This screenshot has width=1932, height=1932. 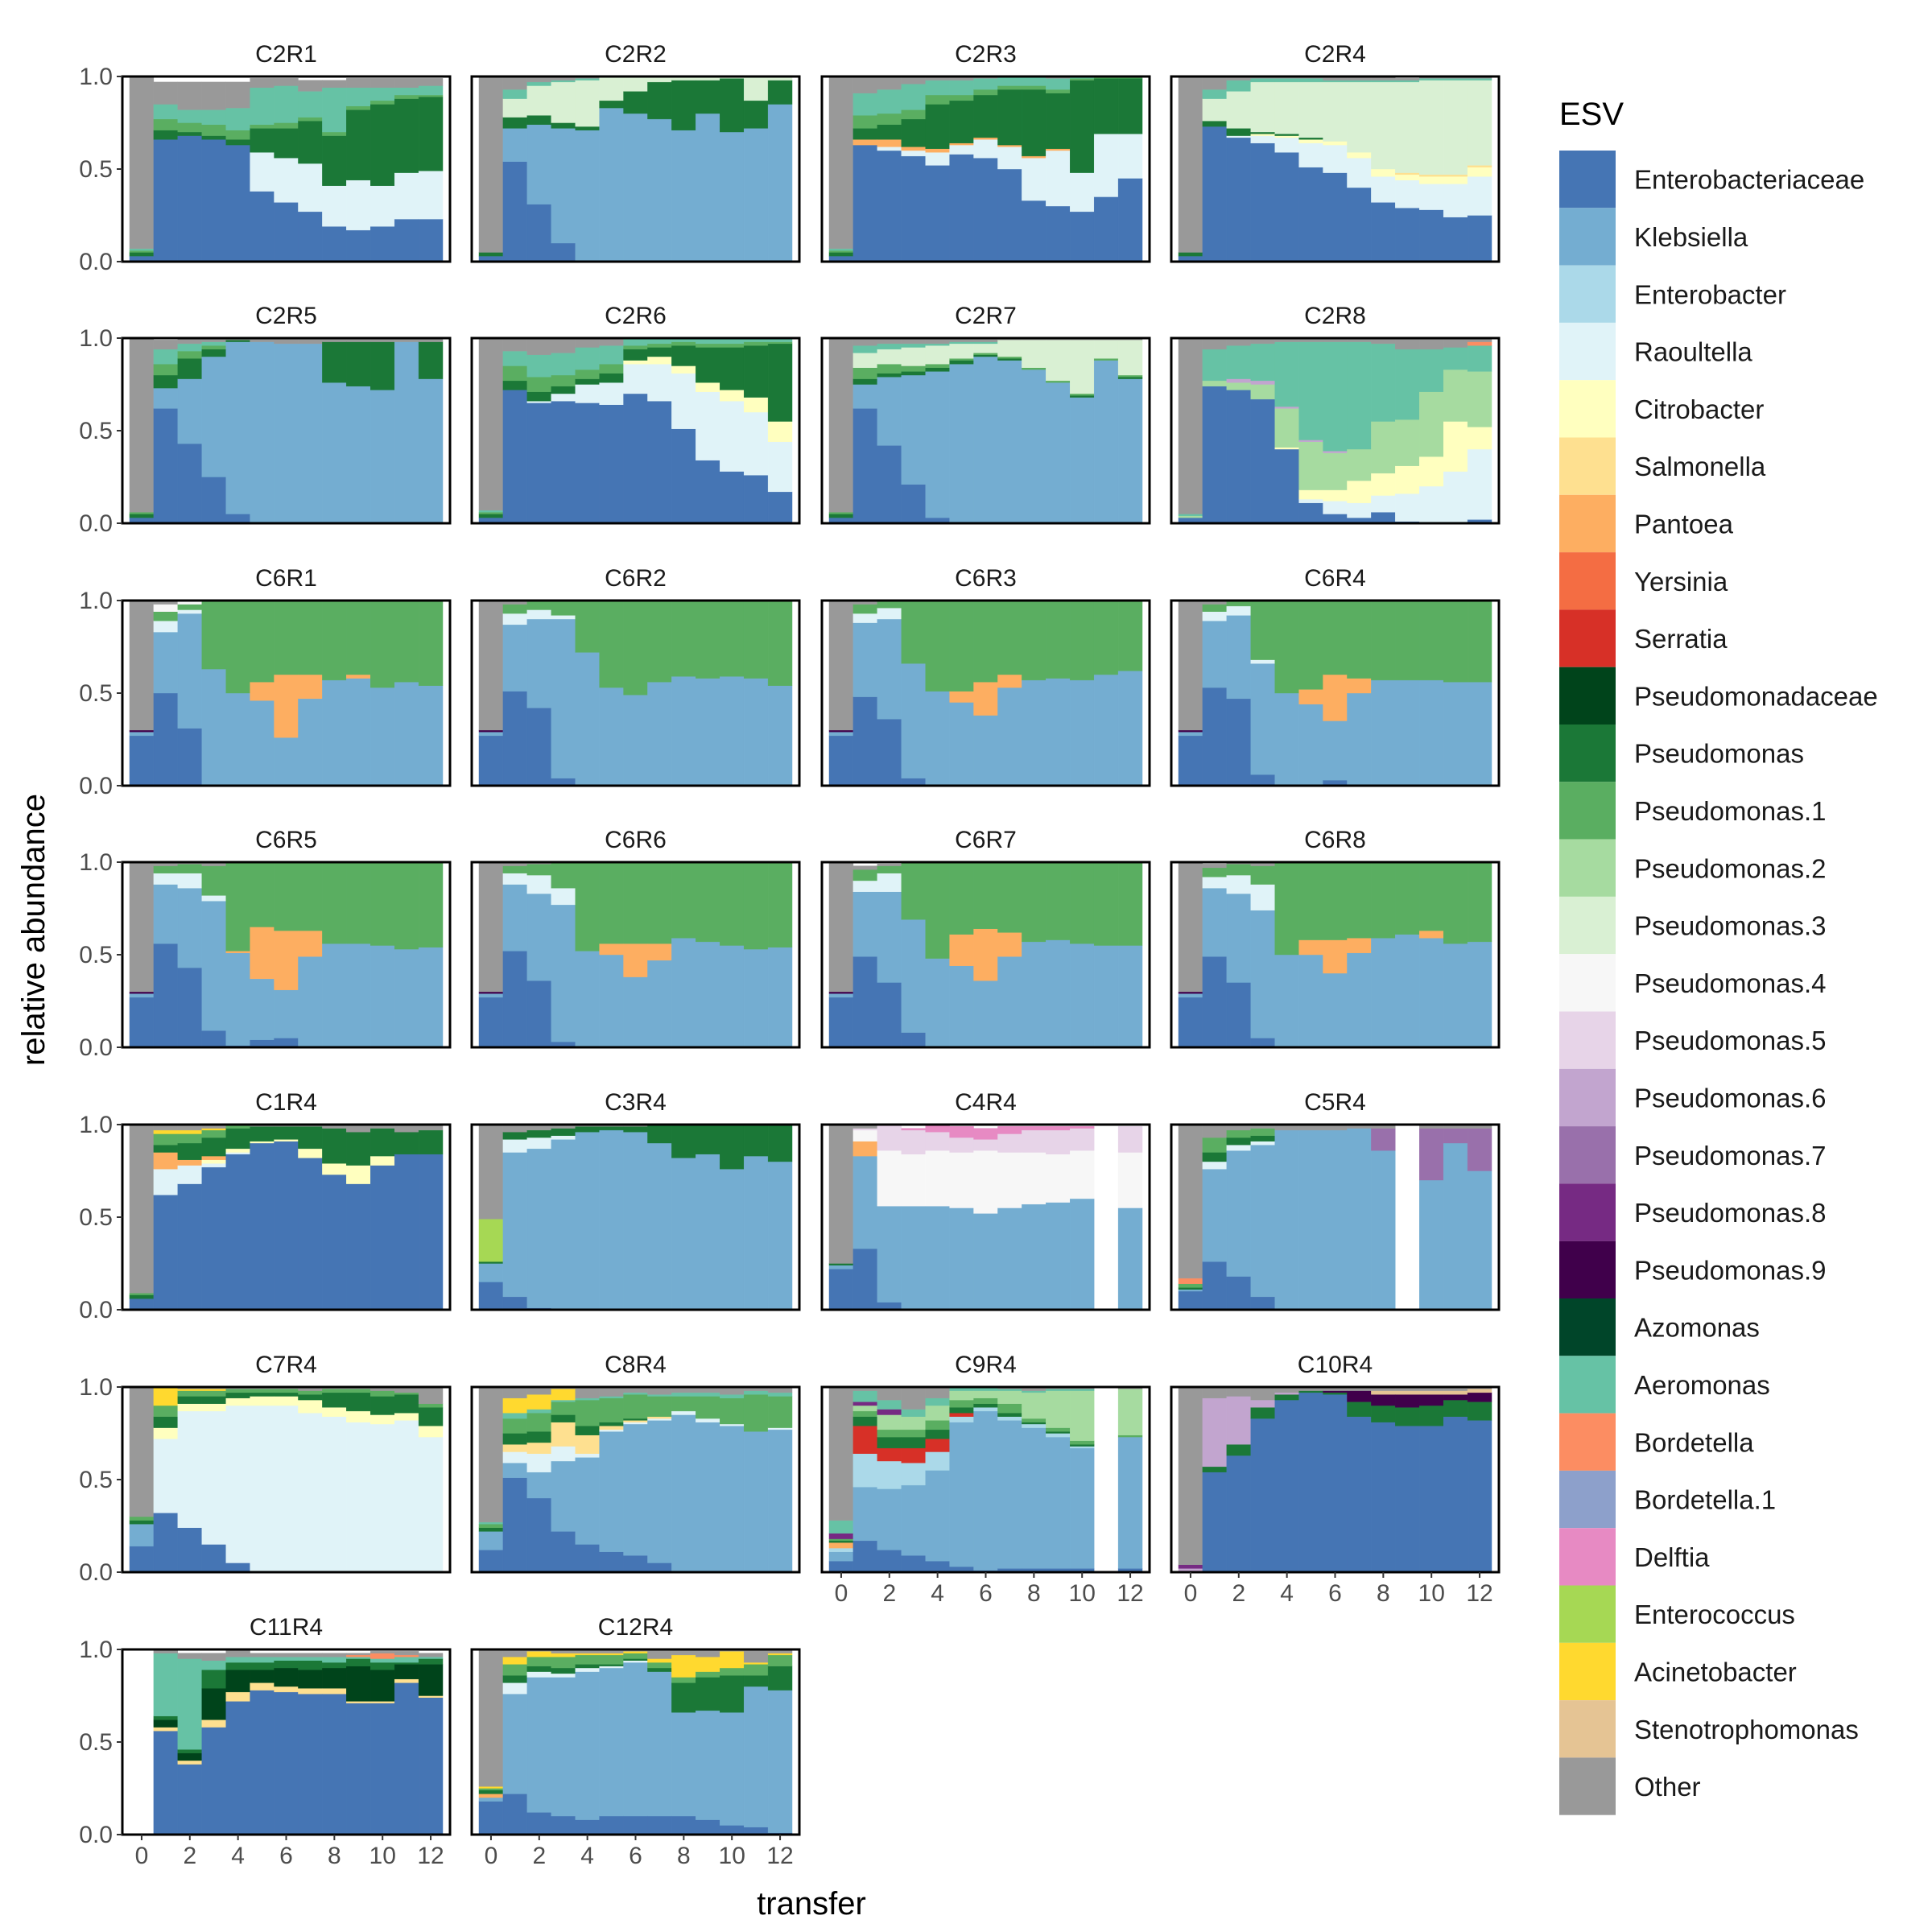 I want to click on x-tick-label: 0, so click(x=1191, y=1593).